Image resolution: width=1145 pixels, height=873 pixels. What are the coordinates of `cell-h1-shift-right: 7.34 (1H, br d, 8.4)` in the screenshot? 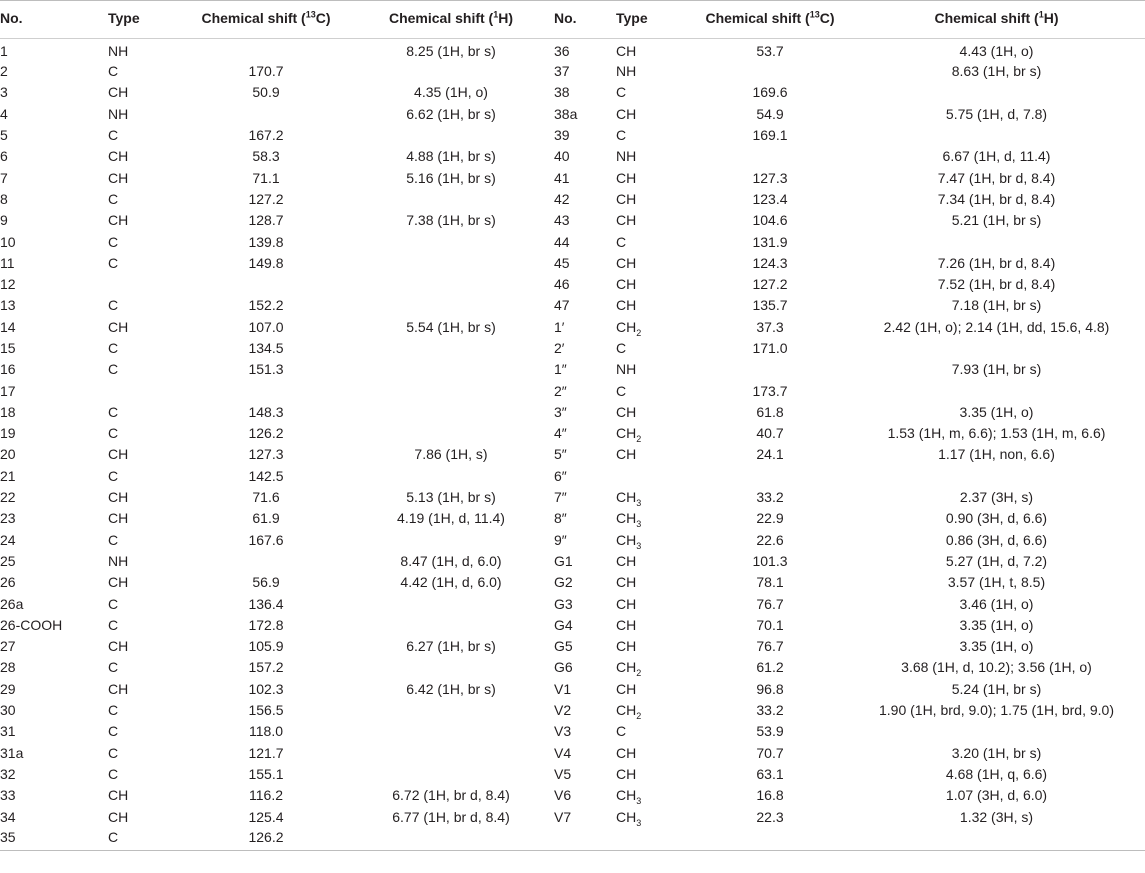 It's located at (996, 199).